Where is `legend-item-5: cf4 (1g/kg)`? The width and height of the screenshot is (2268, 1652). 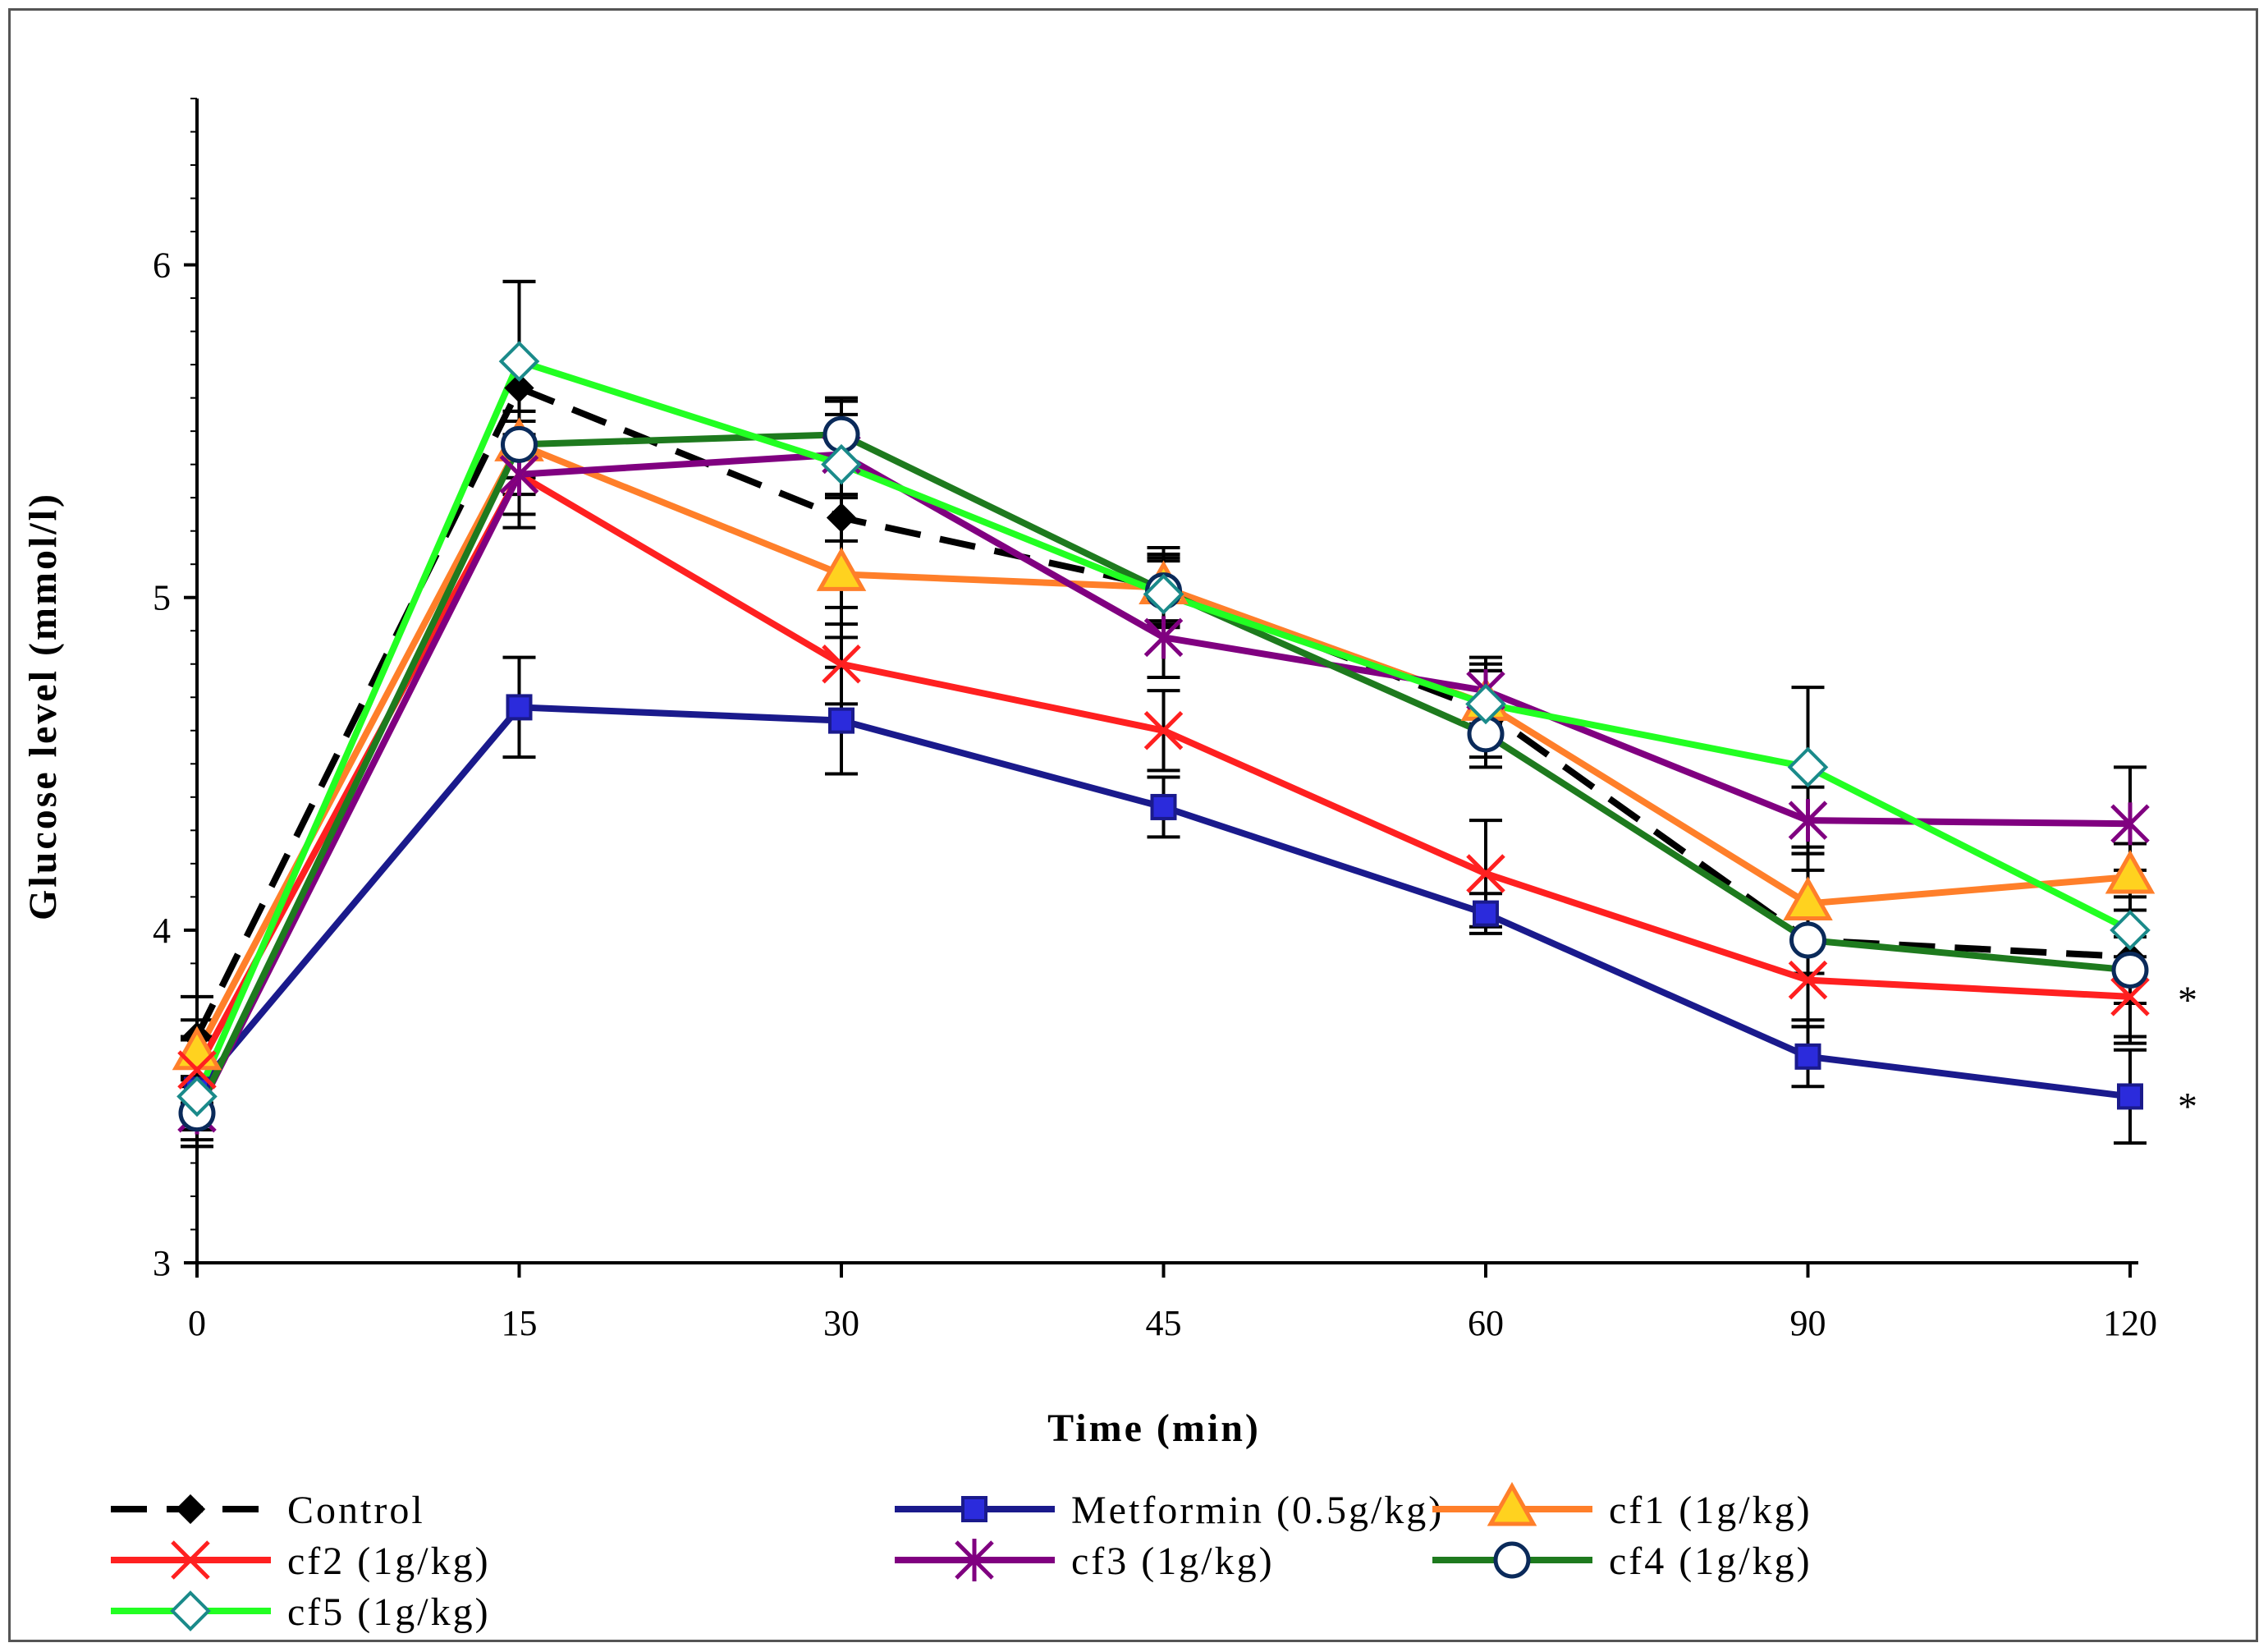
legend-item-5: cf4 (1g/kg) is located at coordinates (1622, 1562).